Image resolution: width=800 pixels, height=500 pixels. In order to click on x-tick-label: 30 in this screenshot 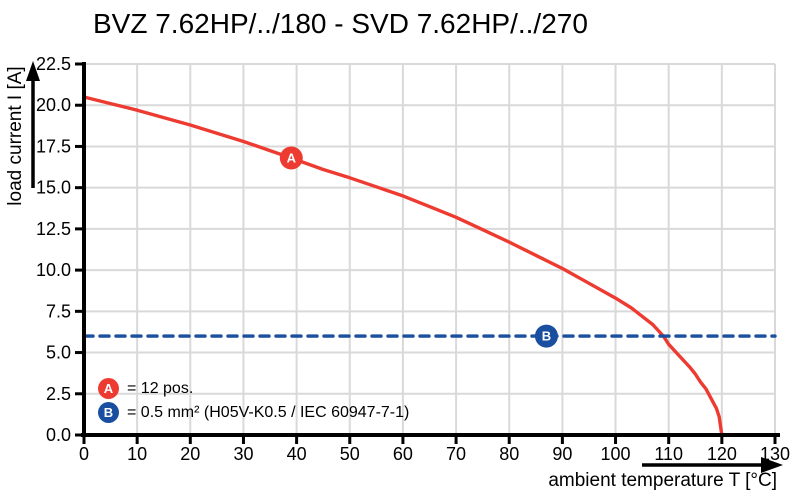, I will do `click(243, 454)`.